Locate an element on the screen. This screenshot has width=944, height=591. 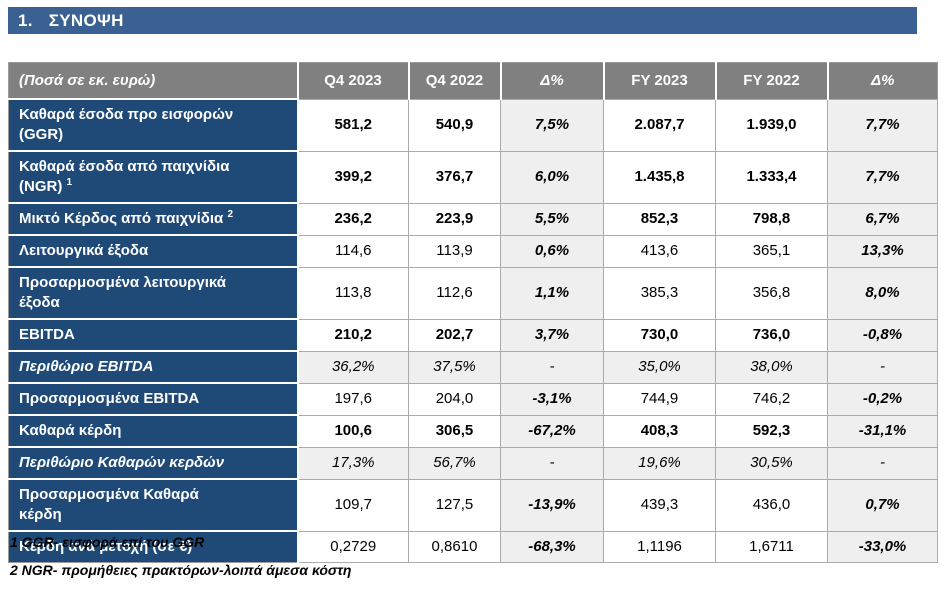
table-row: Περιθώριο EBITDA 36,2% 37,5% -35,0% 38,0% - is located at coordinates (473, 367).